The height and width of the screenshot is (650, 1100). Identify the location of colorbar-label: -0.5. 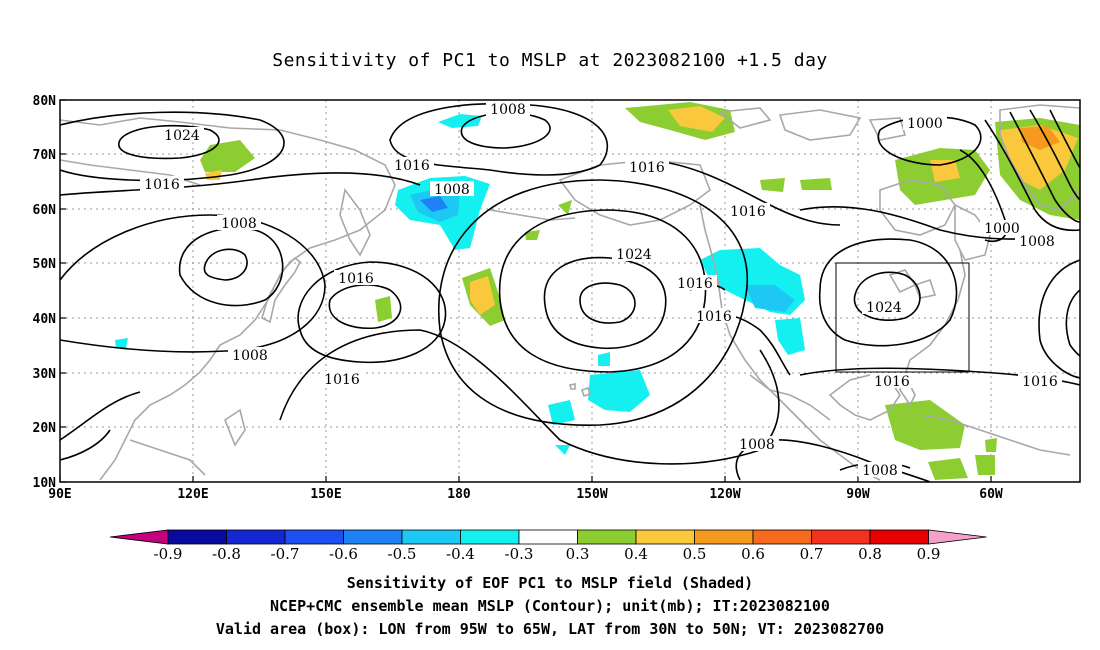
(402, 554).